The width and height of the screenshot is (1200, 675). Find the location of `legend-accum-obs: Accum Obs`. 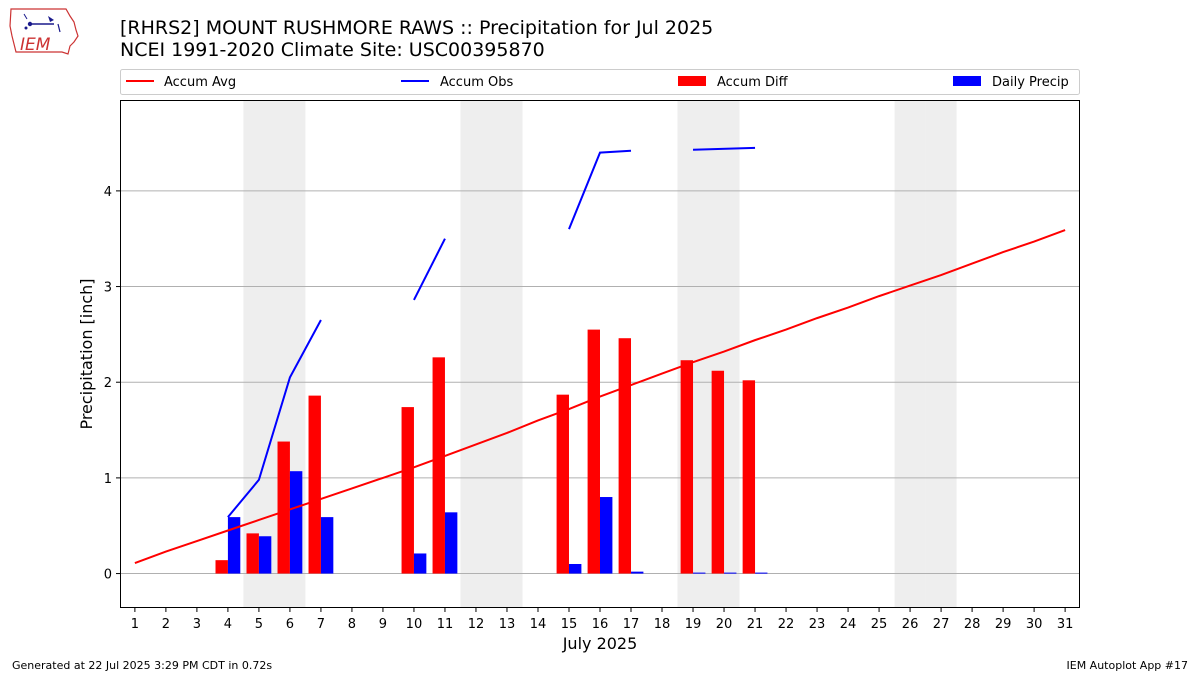

legend-accum-obs: Accum Obs is located at coordinates (476, 82).